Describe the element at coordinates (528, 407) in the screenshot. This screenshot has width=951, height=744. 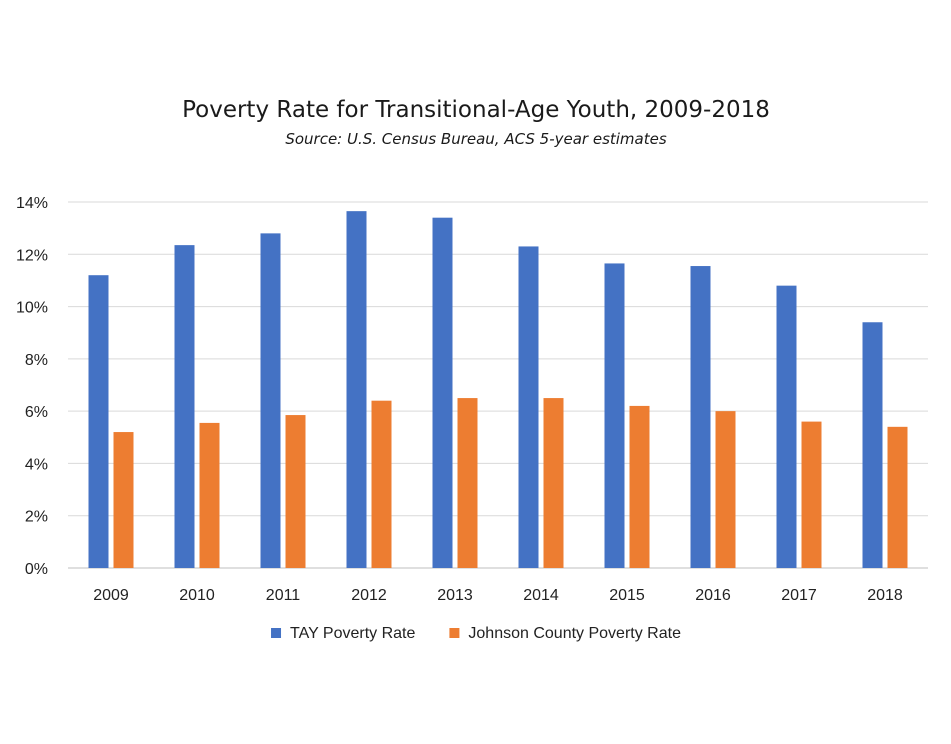
I see `bar-tay-2014` at that location.